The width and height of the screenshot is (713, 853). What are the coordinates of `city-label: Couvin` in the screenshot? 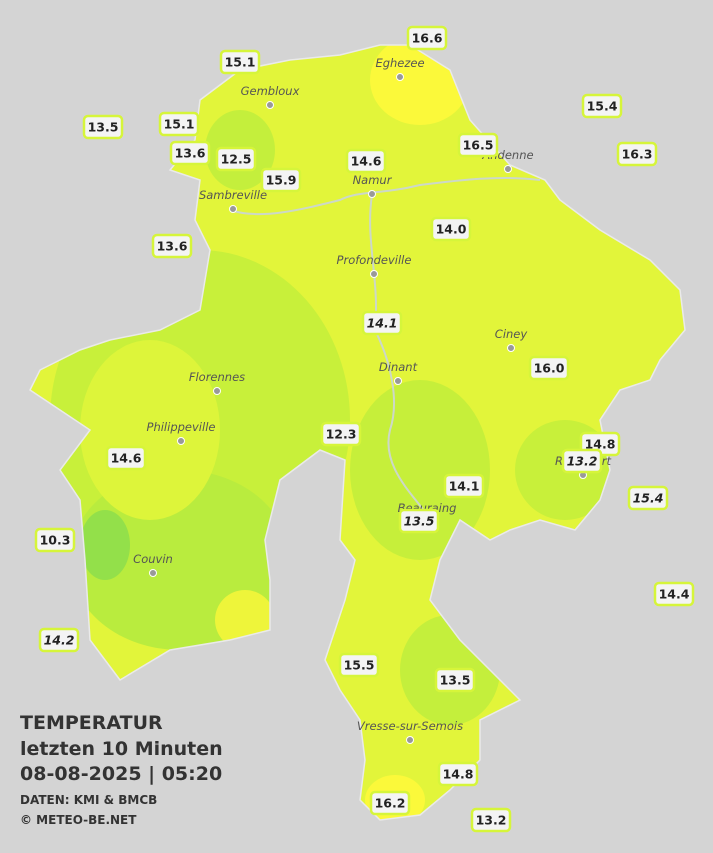 It's located at (153, 559).